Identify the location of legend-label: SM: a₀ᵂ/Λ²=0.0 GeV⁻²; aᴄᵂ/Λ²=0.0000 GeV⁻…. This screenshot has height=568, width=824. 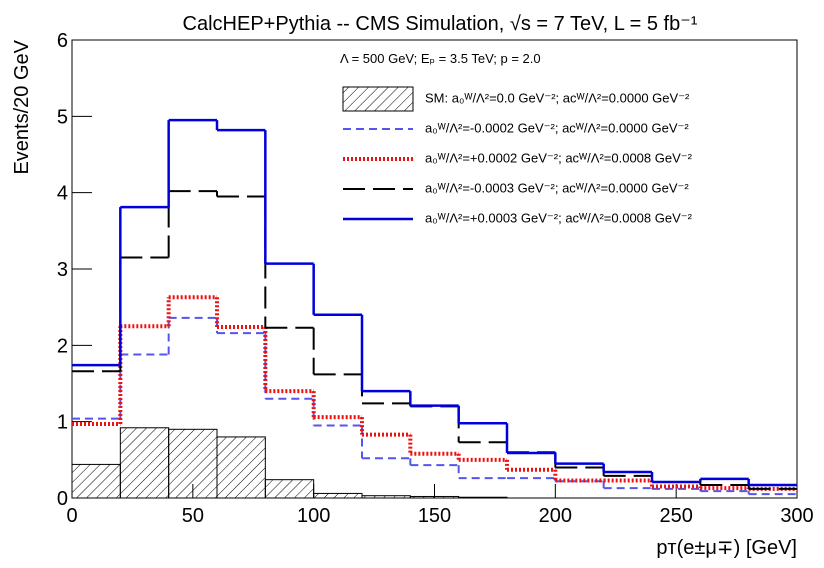
(557, 97).